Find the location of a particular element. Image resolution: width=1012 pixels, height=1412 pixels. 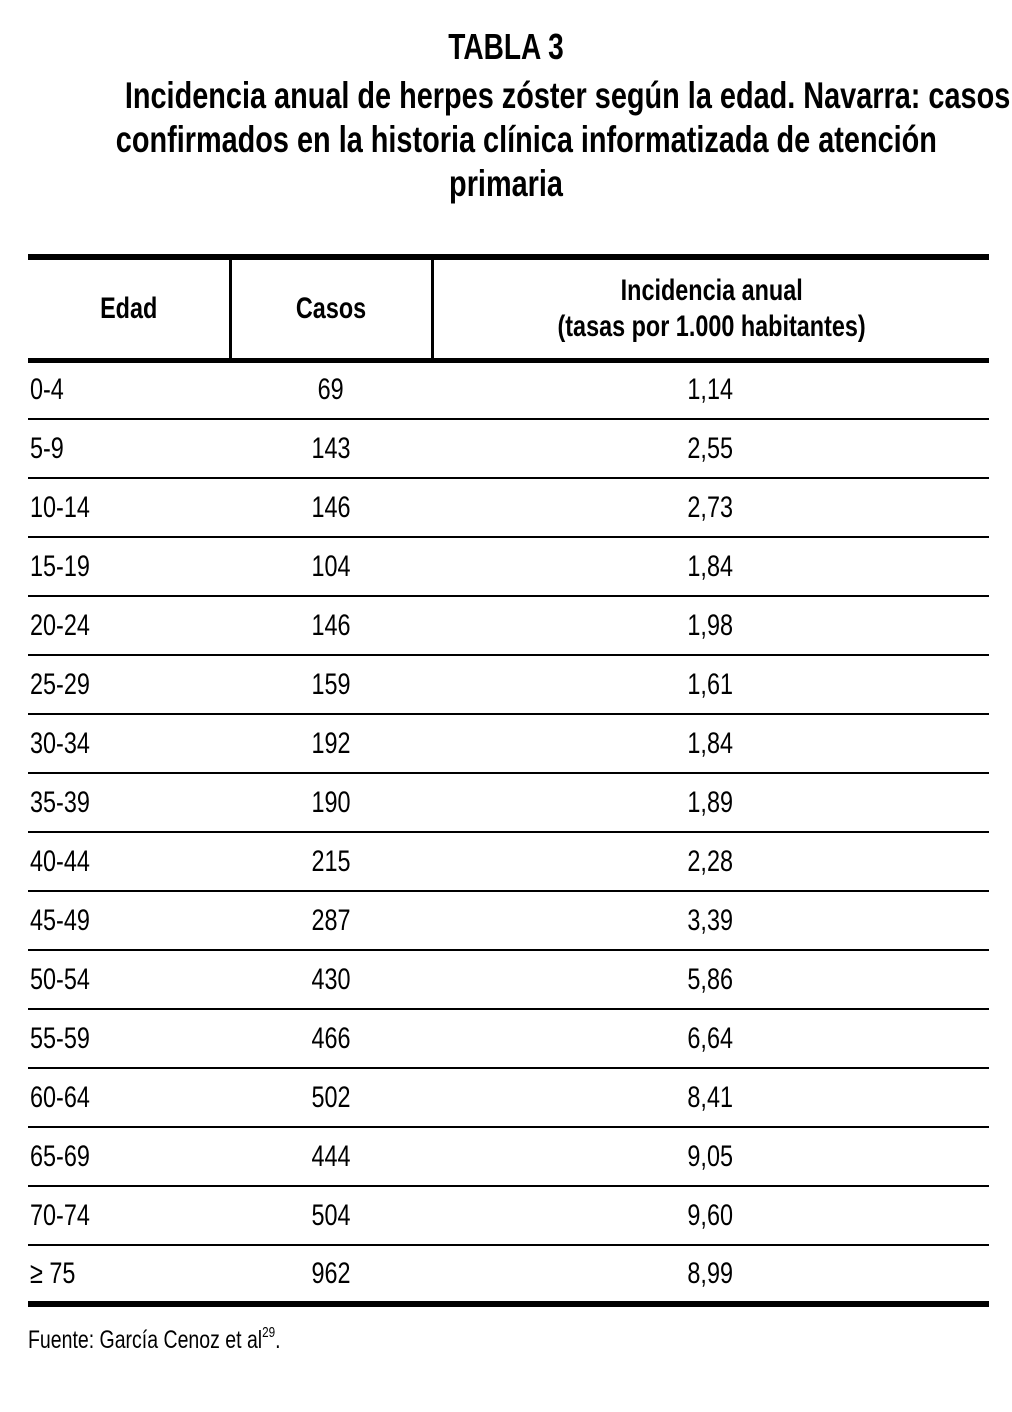

cell-incidencia-text: 3,39 is located at coordinates (710, 920).